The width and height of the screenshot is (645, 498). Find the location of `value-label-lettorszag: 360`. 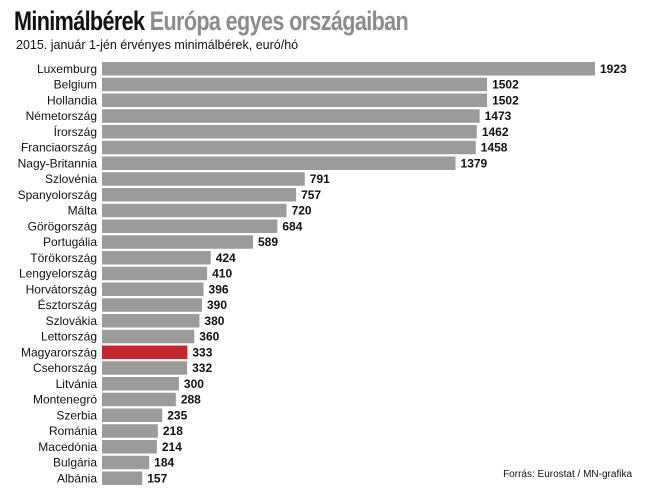

value-label-lettorszag: 360 is located at coordinates (209, 337).